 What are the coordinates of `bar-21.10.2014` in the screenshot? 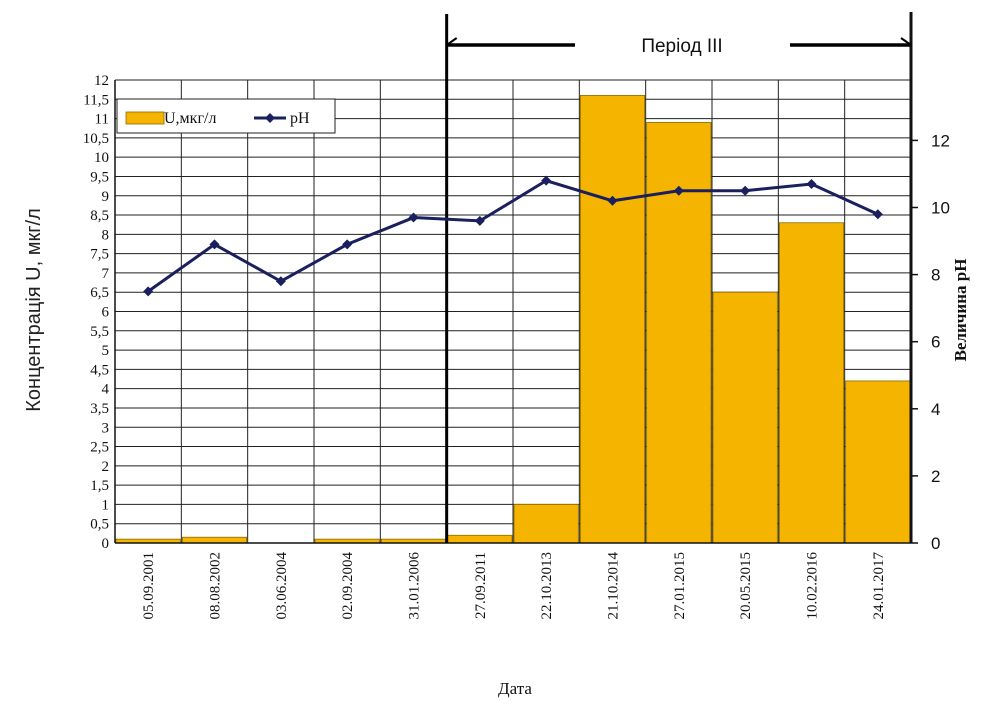 It's located at (612, 319).